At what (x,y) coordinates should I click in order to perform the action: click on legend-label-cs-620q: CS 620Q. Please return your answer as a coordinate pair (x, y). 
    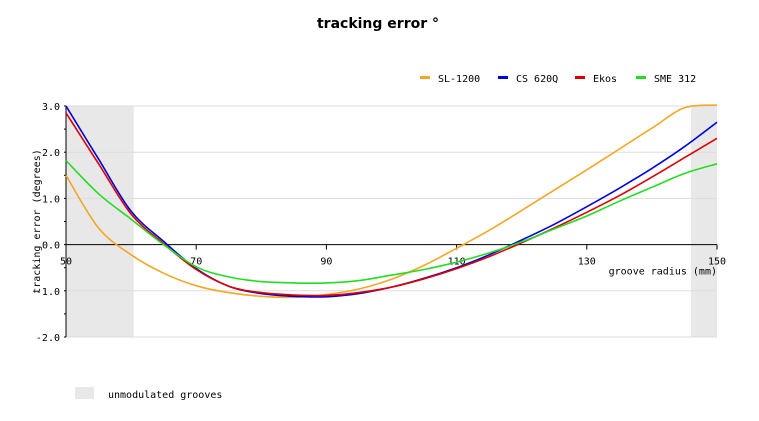
    Looking at the image, I should click on (537, 79).